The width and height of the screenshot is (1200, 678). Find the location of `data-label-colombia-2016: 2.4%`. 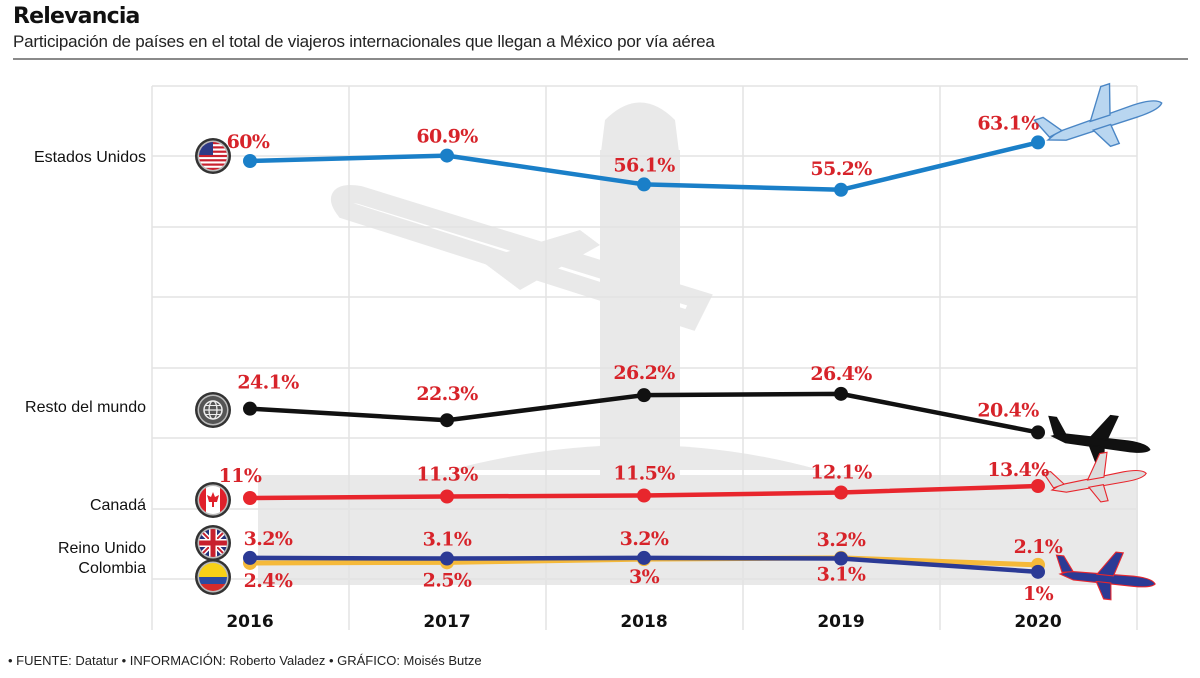

data-label-colombia-2016: 2.4% is located at coordinates (268, 581).